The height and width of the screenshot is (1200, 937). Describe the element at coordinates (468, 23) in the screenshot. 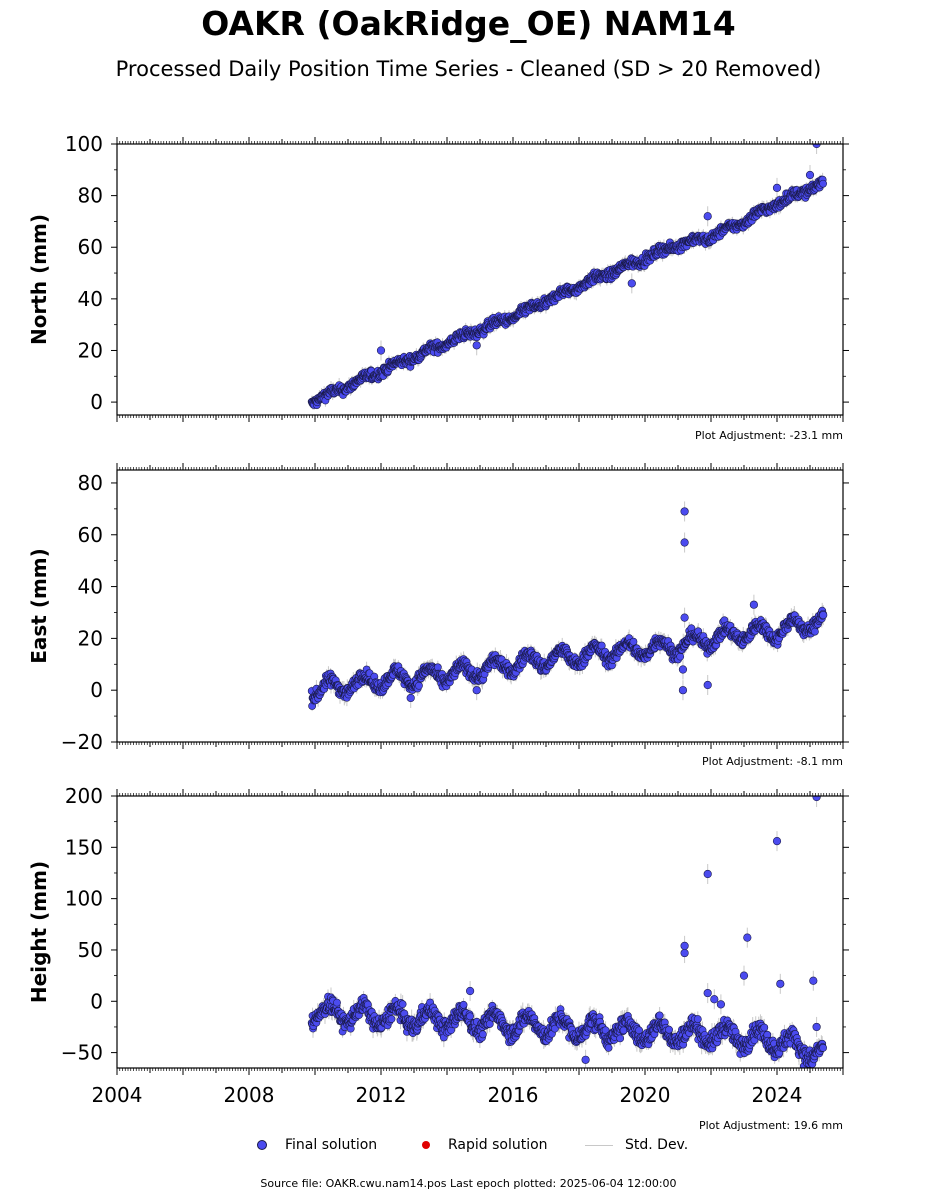

I see `chart-title: OAKR (OakRidge_OE) NAM14` at that location.